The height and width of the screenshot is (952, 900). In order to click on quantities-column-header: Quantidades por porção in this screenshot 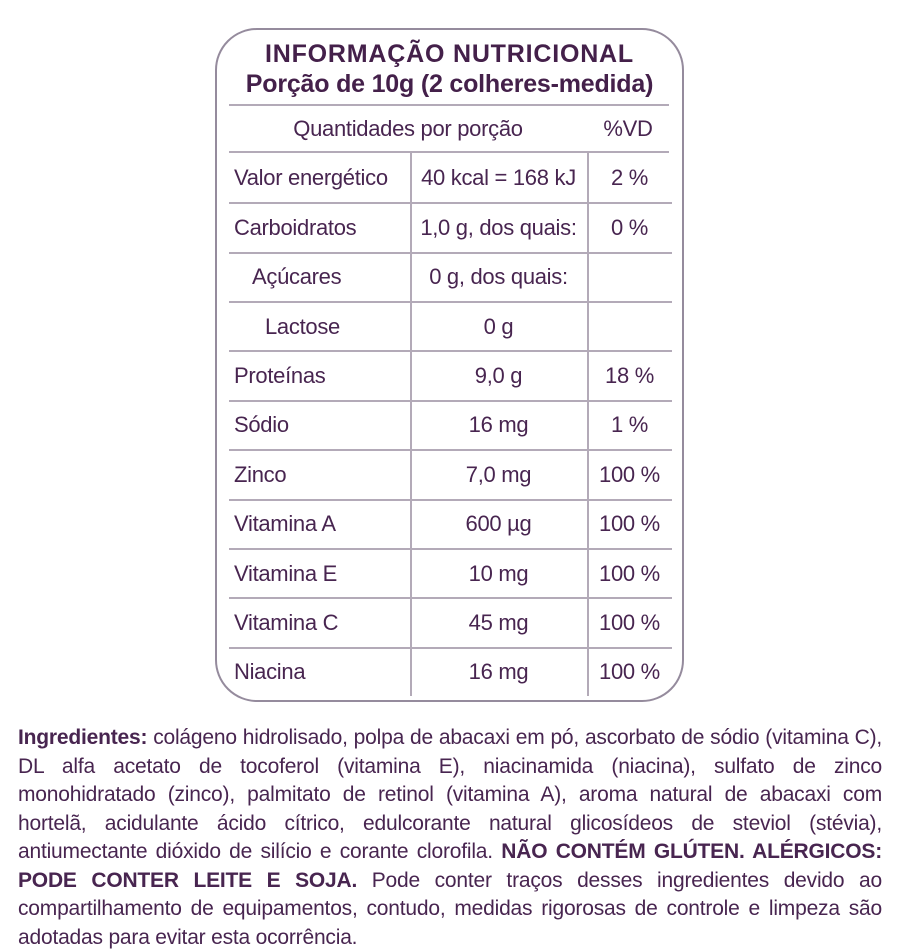, I will do `click(408, 128)`.